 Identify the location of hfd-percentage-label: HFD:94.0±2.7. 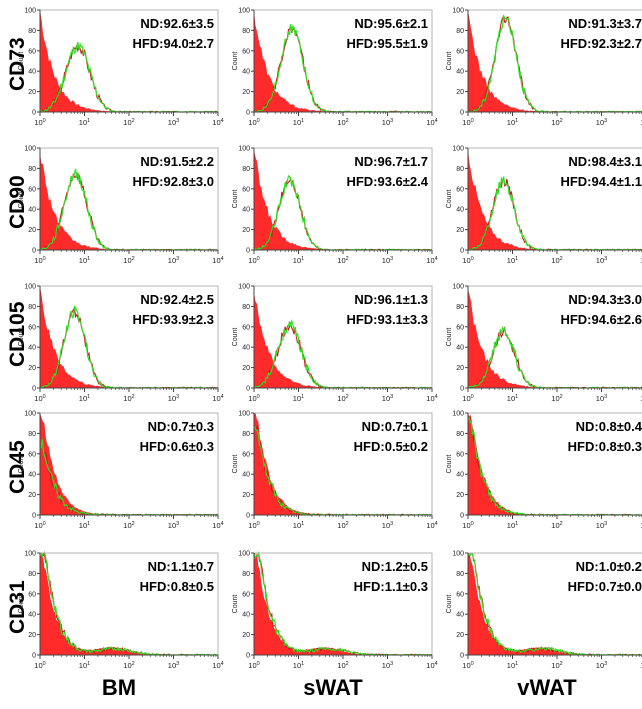
(173, 43).